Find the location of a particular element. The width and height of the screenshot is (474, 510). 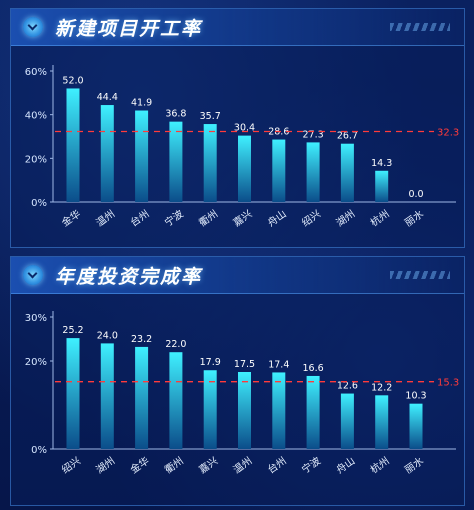

bar-value-label: 23.2 is located at coordinates (141, 339).